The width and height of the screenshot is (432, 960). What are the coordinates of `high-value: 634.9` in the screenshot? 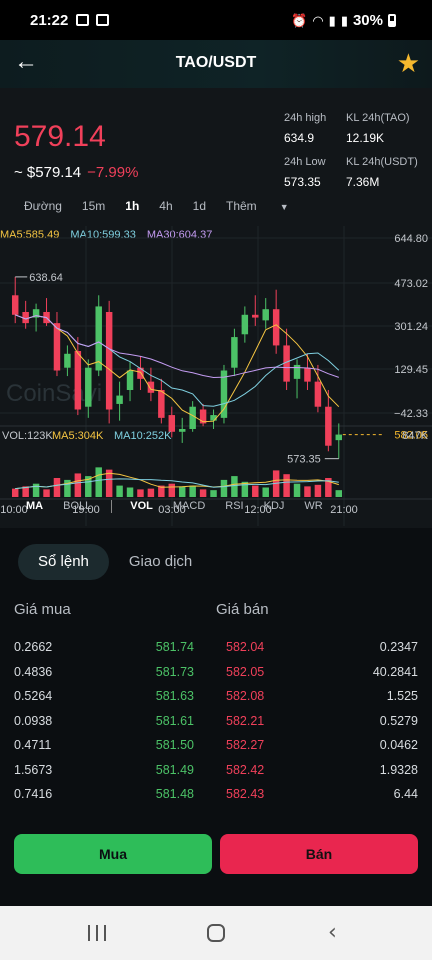 It's located at (299, 138).